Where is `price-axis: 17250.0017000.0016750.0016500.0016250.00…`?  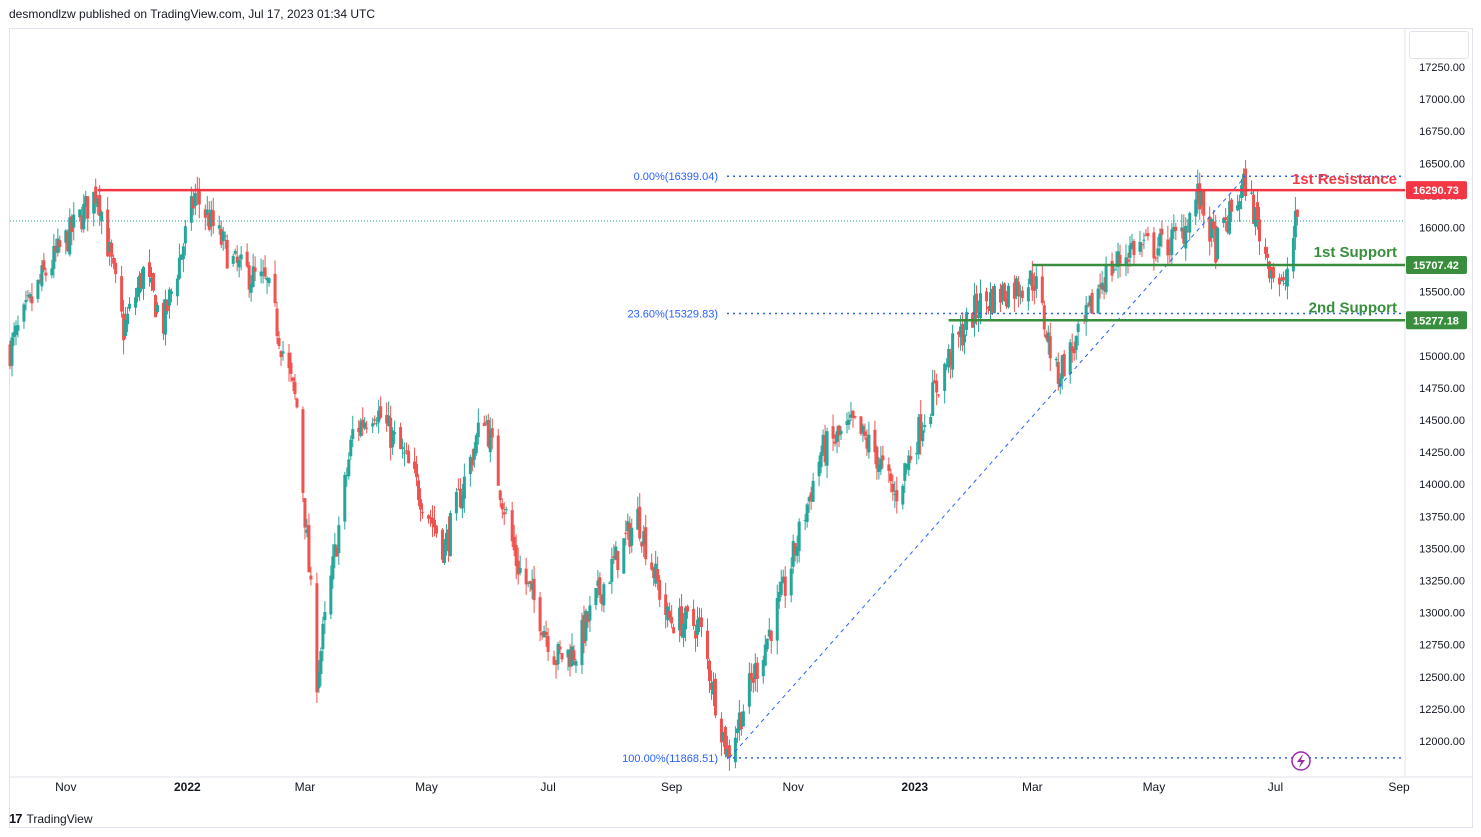 price-axis: 17250.0017000.0016750.0016500.0016250.00… is located at coordinates (1436, 405).